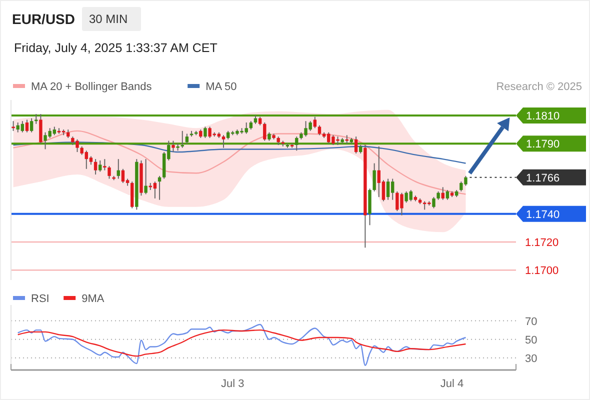 The width and height of the screenshot is (590, 400). What do you see at coordinates (531, 340) in the screenshot?
I see `y-tick-label: 50` at bounding box center [531, 340].